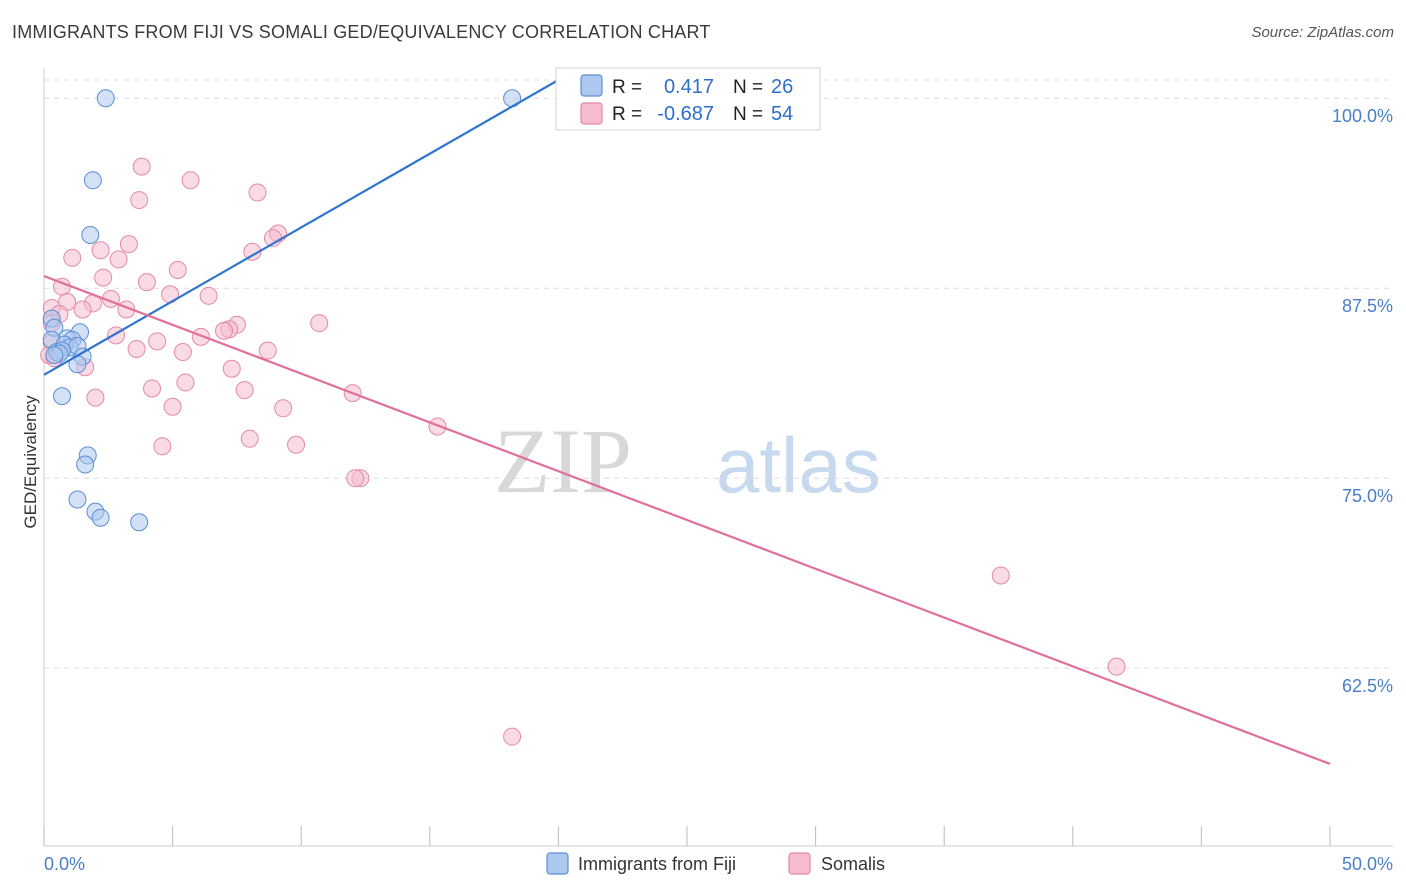  What do you see at coordinates (557, 863) in the screenshot?
I see `bottom-legend-swatch-fiji` at bounding box center [557, 863].